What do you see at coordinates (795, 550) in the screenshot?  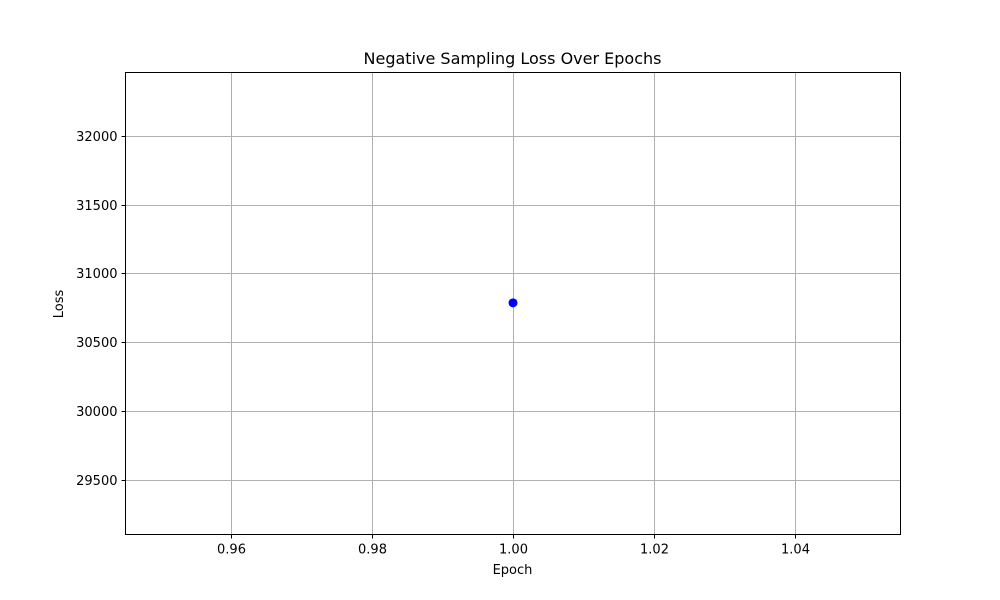 I see `x-tick-label: 1.04` at bounding box center [795, 550].